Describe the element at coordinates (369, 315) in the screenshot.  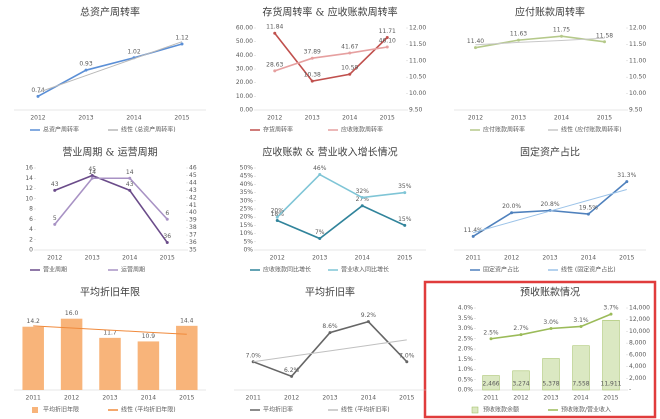
I see `data-label: 9.2%` at that location.